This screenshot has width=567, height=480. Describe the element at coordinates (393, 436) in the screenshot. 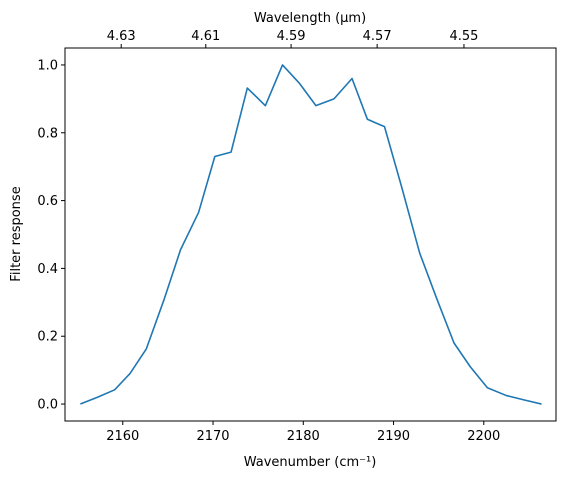

I see `x-bottom-tick-label: 2190` at that location.